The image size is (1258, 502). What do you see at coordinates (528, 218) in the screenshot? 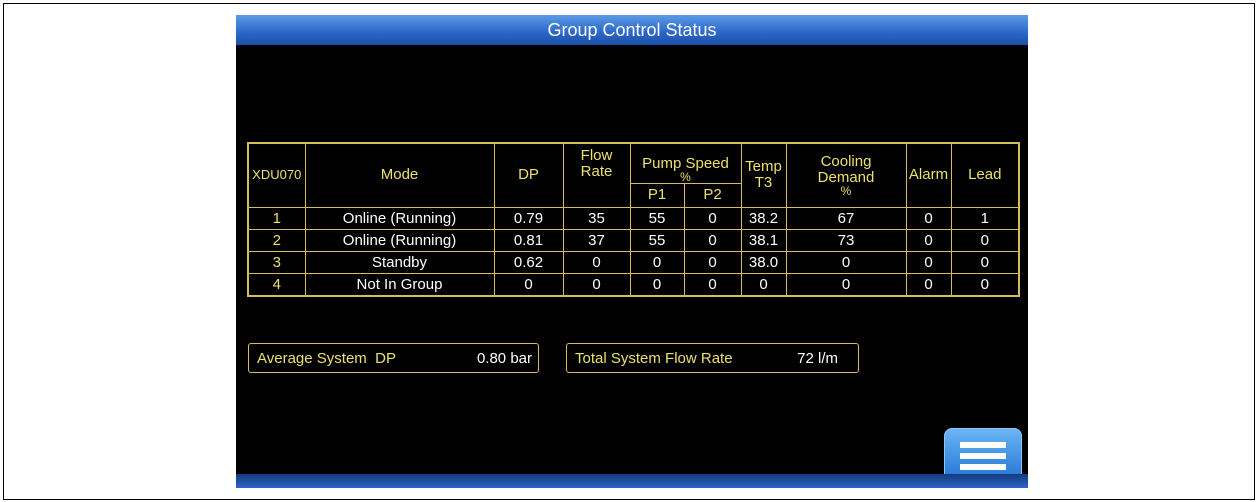
I see `table-cell: 0.79` at bounding box center [528, 218].